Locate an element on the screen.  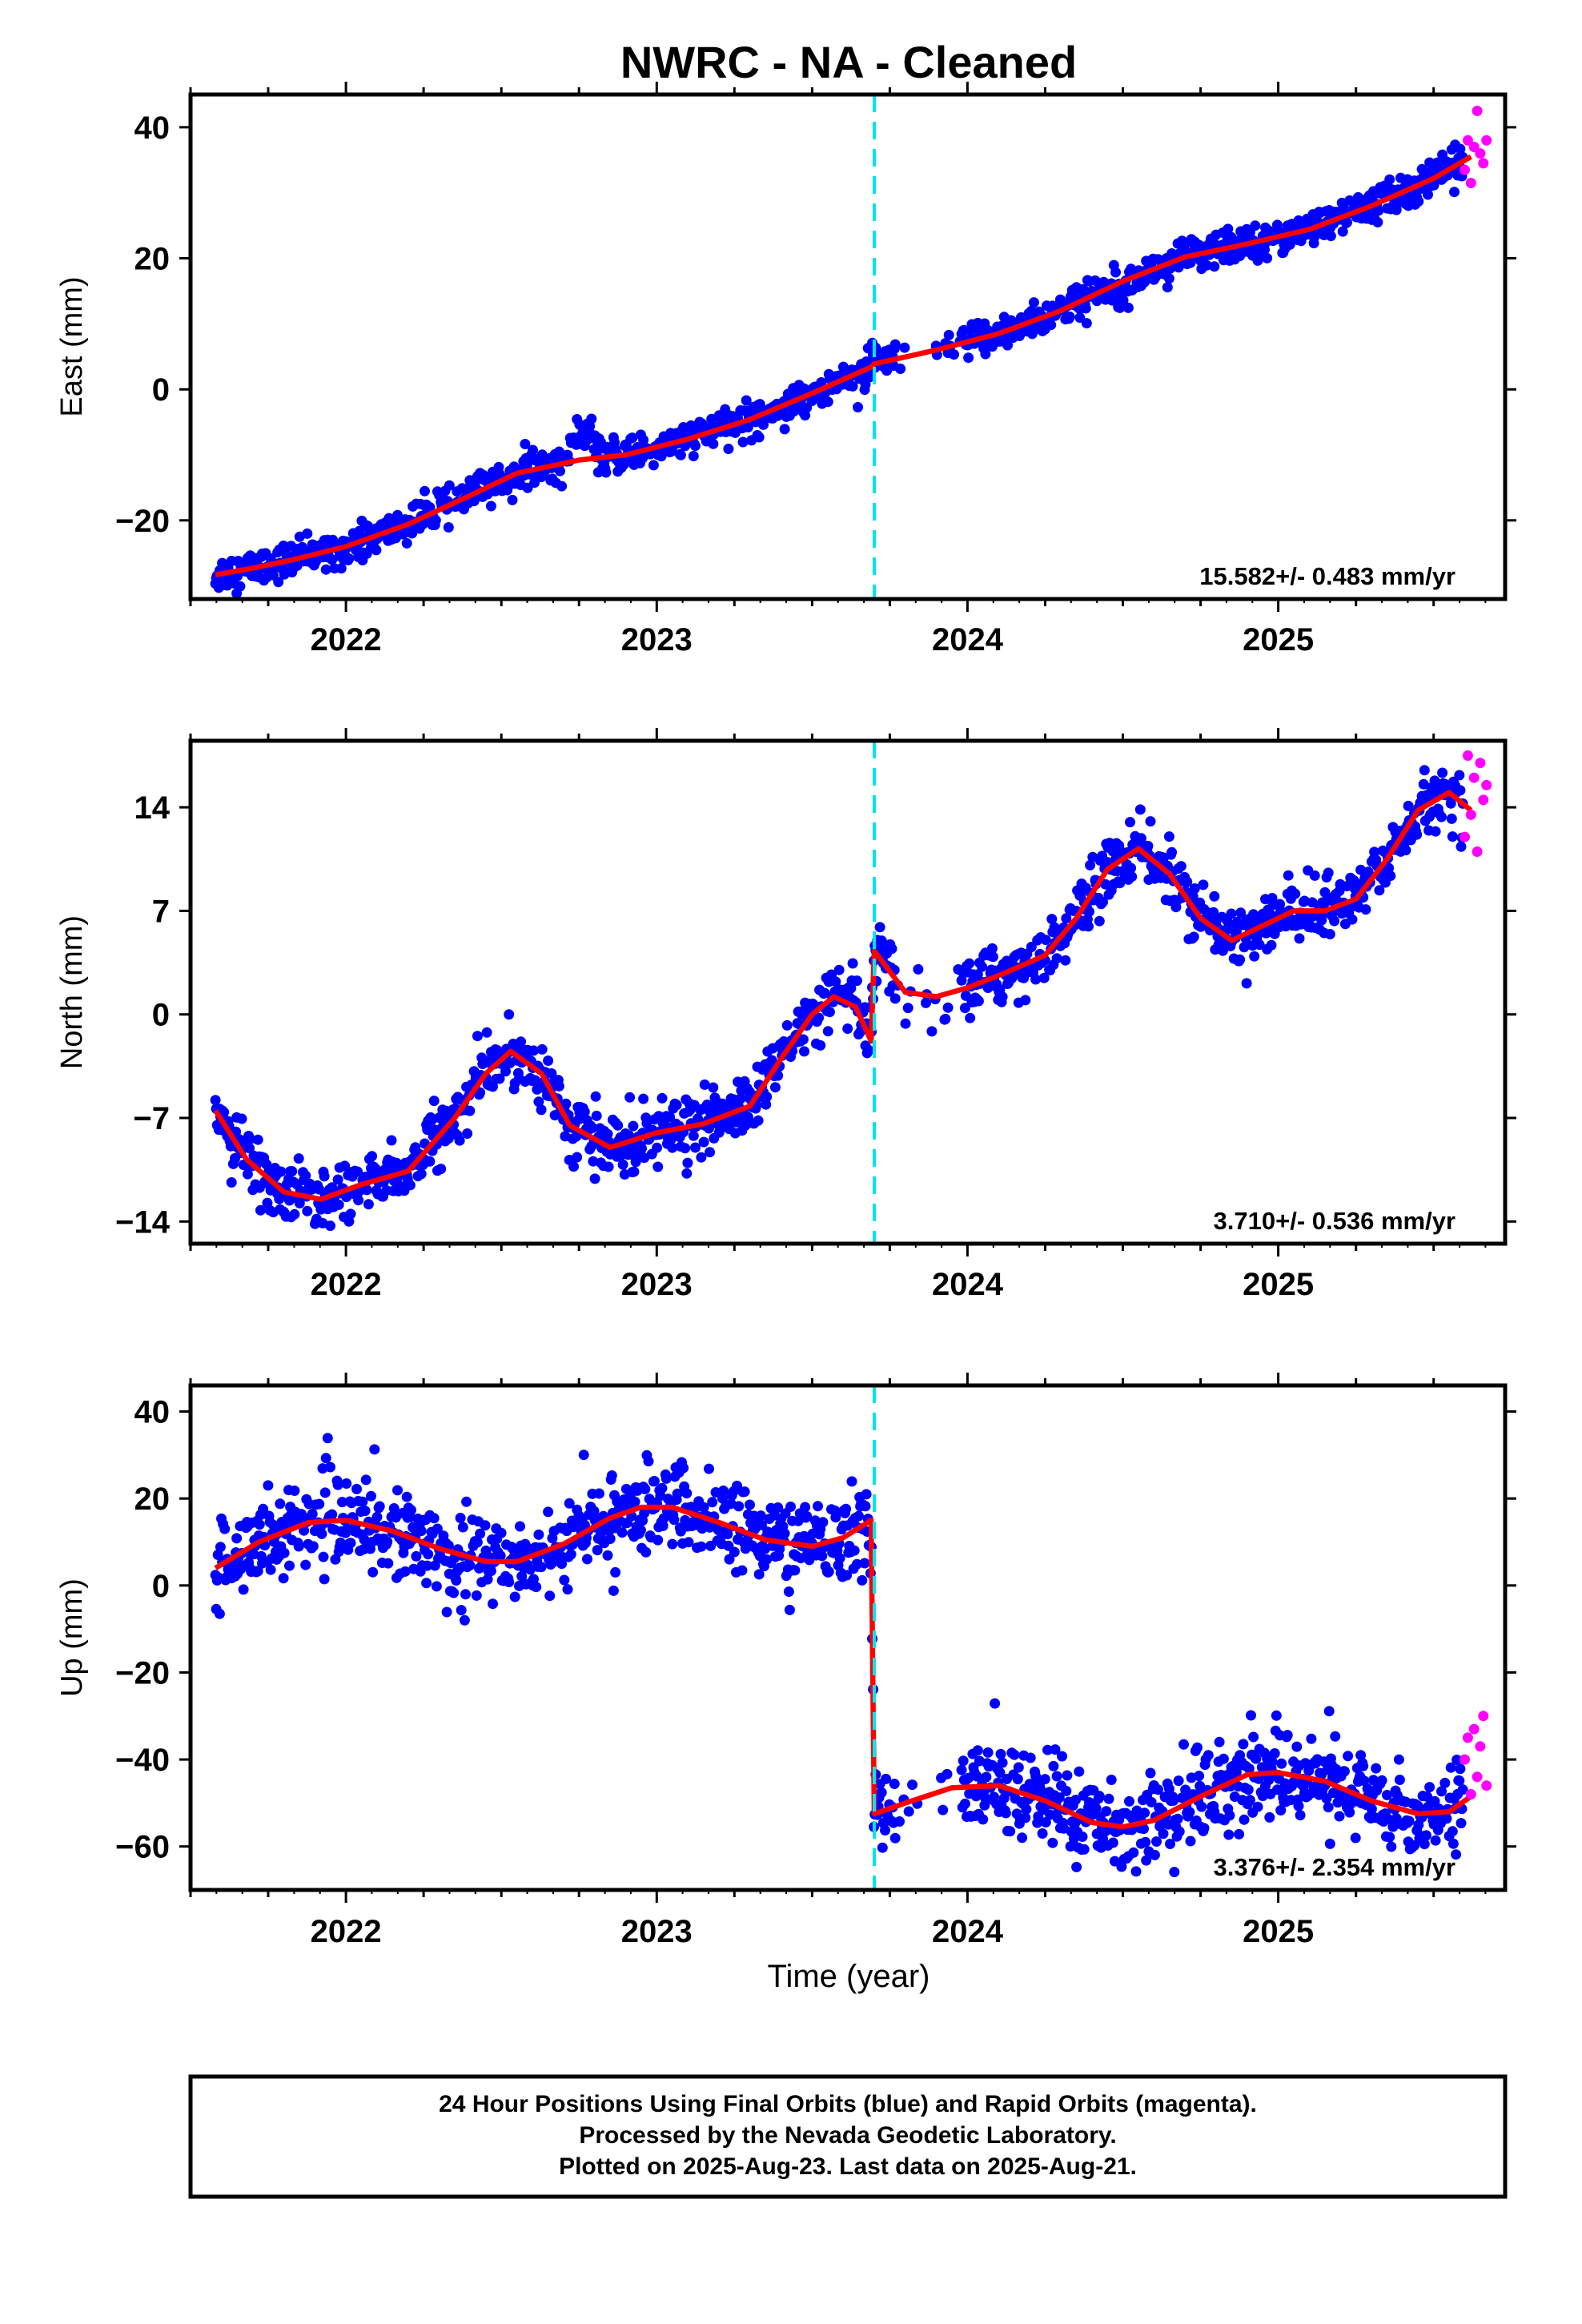
y-axis-label: North (mm) is located at coordinates (72, 992).